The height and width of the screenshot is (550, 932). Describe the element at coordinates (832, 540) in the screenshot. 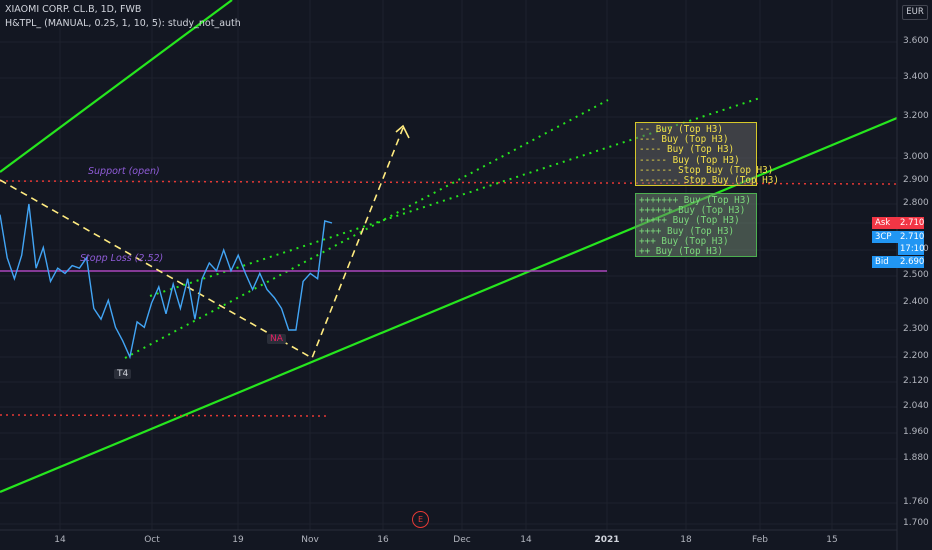

I see `x-tick-label: 15` at that location.